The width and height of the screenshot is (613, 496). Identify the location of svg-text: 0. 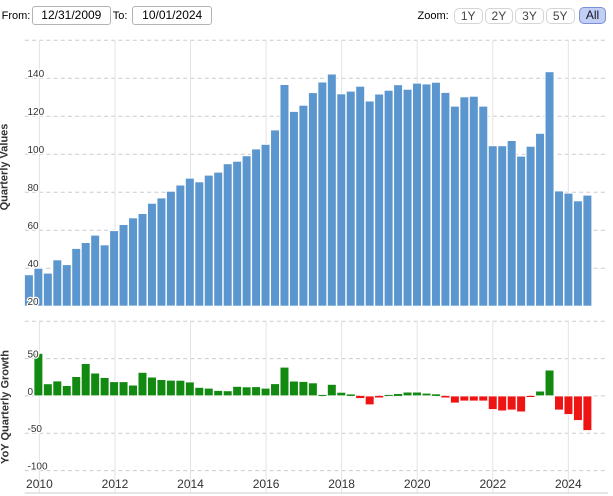
(31, 392).